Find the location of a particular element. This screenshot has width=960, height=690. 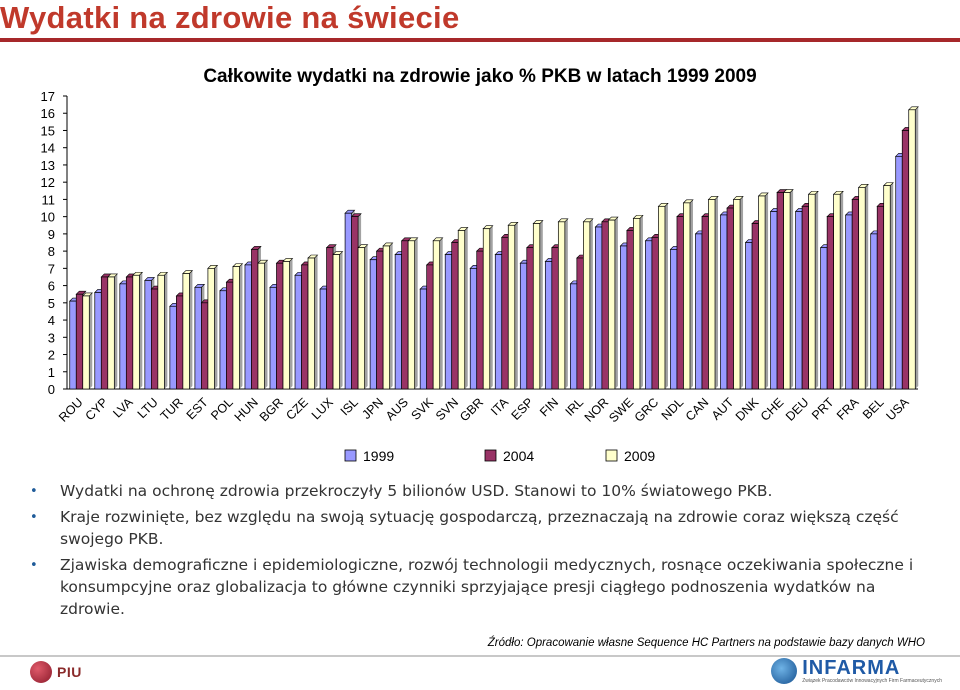

x-tick-label: SVK is located at coordinates (422, 409).